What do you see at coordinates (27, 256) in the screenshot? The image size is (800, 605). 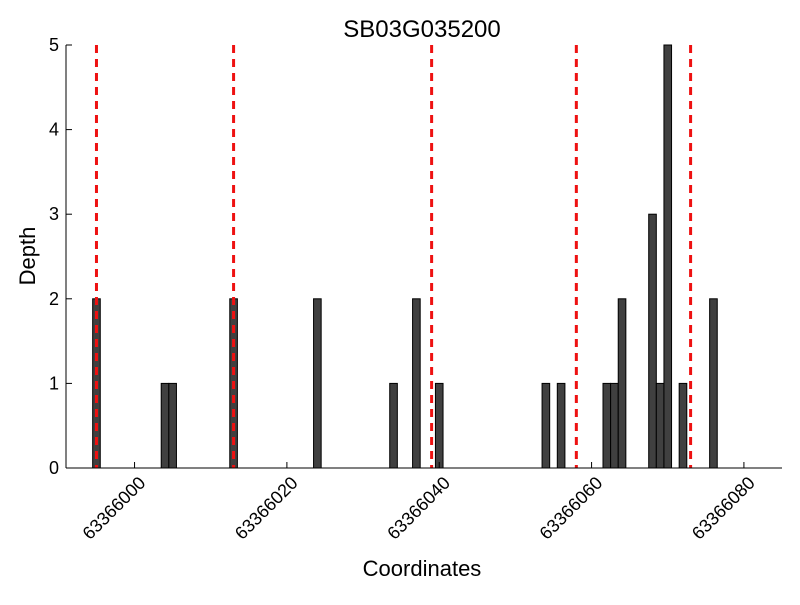 I see `y-axis-label: Depth` at bounding box center [27, 256].